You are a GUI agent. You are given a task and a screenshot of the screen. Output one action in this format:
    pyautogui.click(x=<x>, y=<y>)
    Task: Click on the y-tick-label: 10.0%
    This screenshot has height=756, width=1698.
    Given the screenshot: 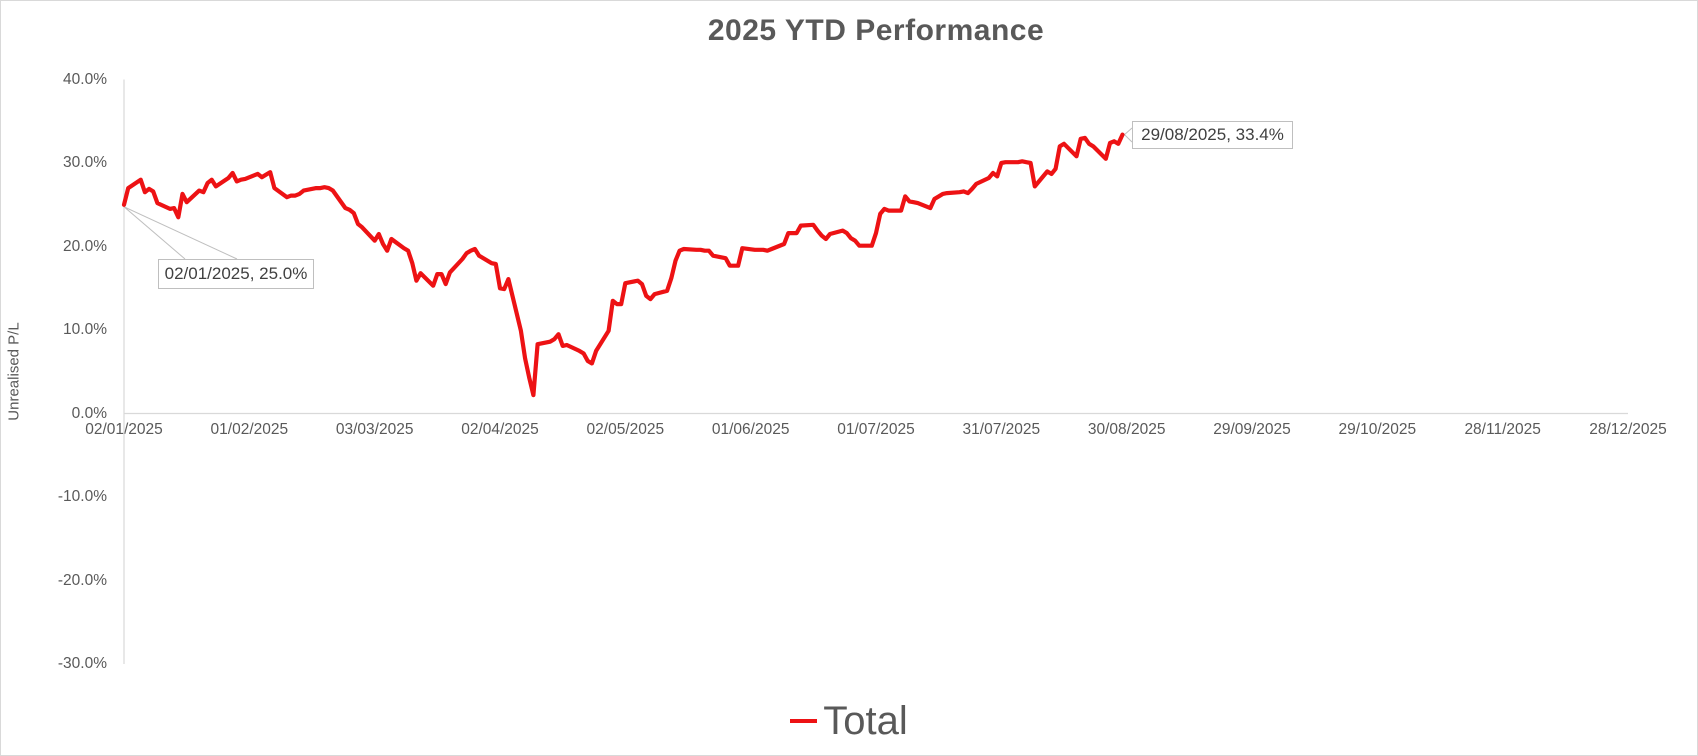 What is the action you would take?
    pyautogui.click(x=85, y=329)
    